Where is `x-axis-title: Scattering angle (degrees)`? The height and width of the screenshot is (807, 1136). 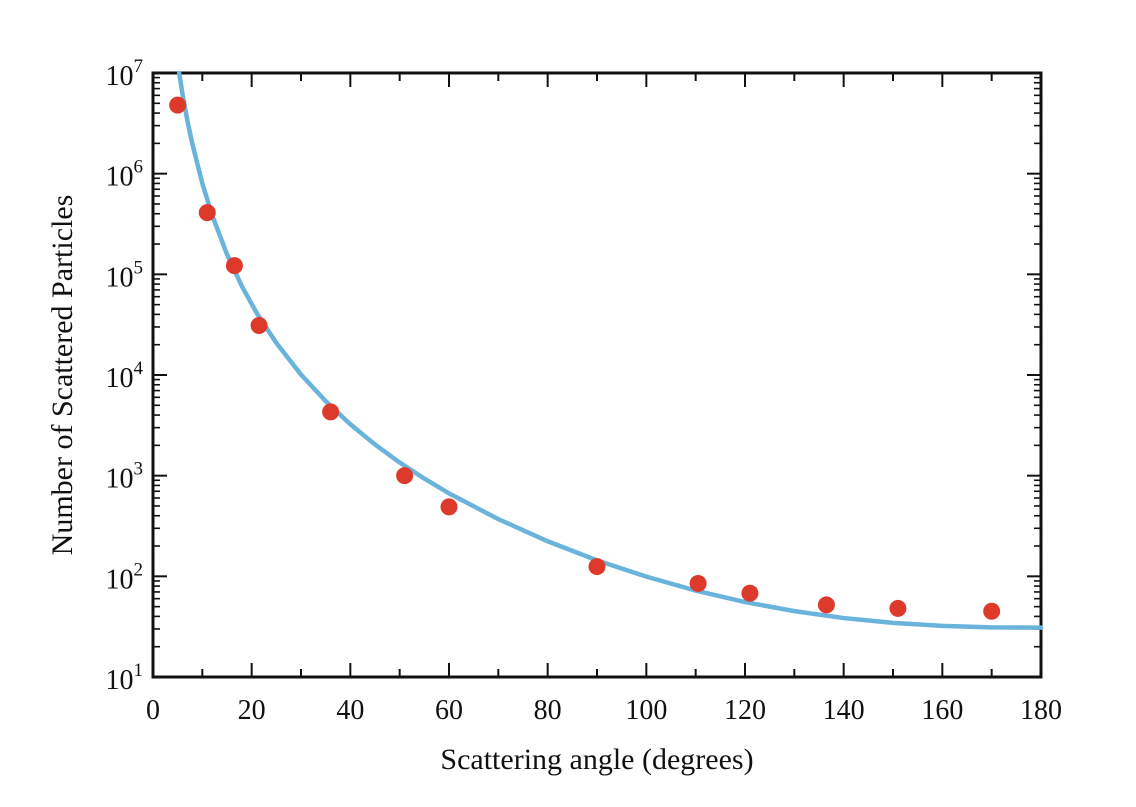
x-axis-title: Scattering angle (degrees) is located at coordinates (596, 759).